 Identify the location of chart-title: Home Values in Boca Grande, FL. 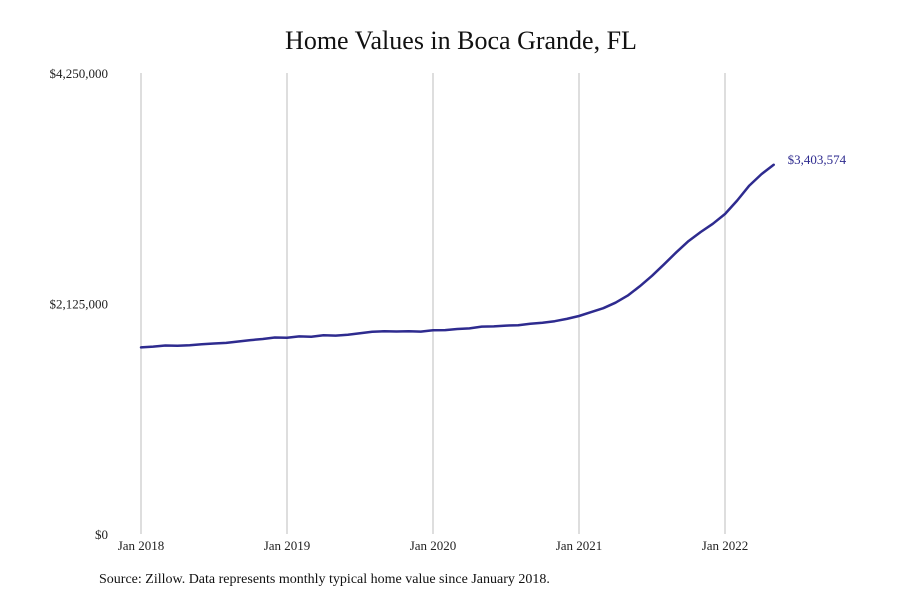
(461, 40).